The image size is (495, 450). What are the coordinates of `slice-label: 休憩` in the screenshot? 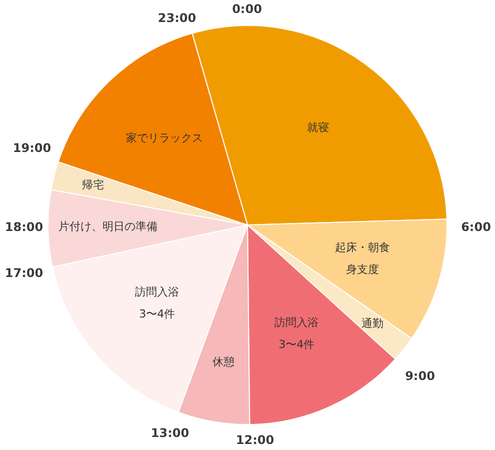 It's located at (223, 361).